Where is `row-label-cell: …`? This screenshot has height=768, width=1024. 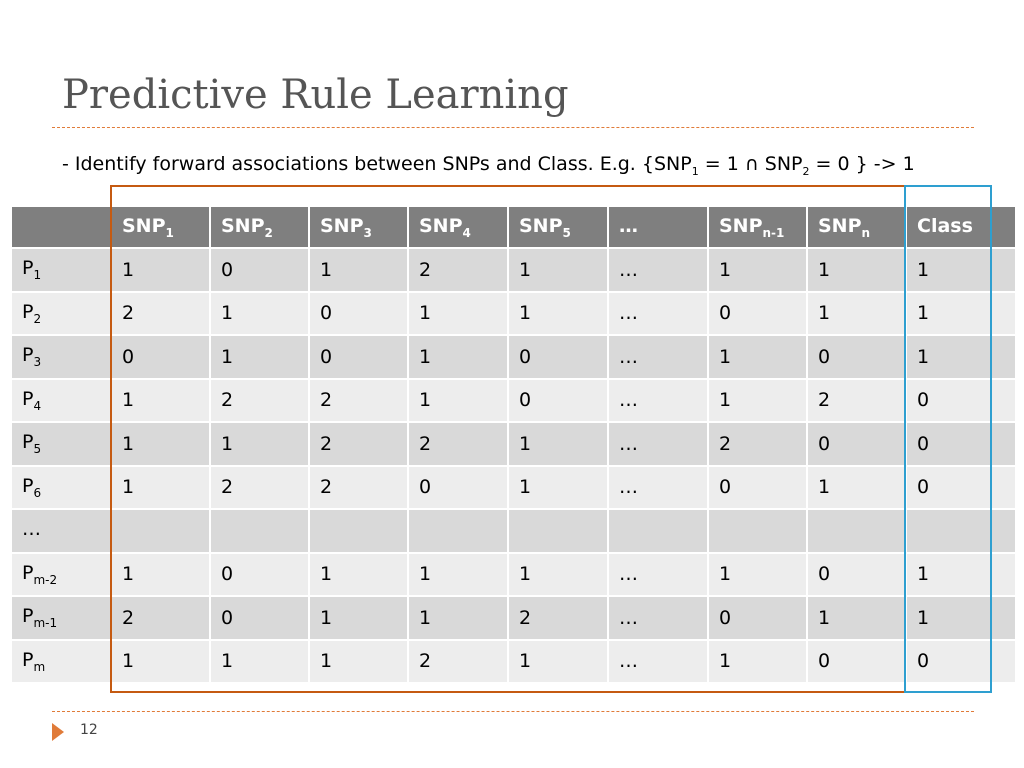
row-label-cell: … is located at coordinates (61, 531).